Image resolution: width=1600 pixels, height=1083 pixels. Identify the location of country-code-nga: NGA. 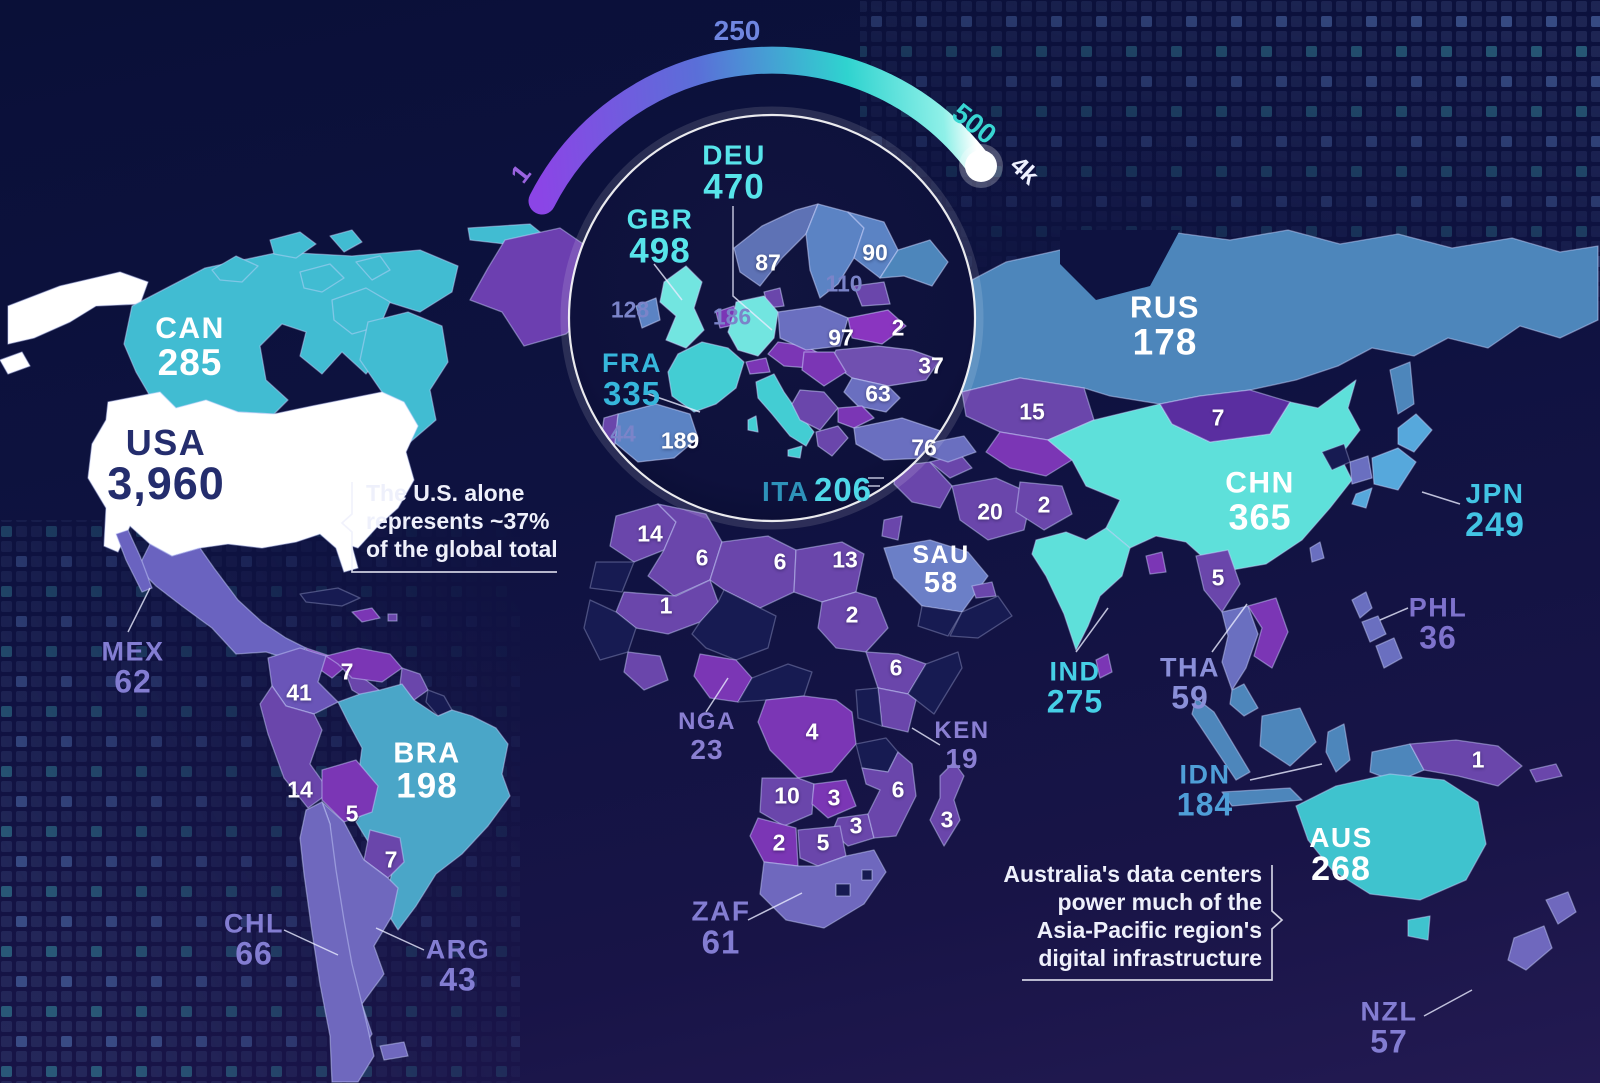
(707, 721).